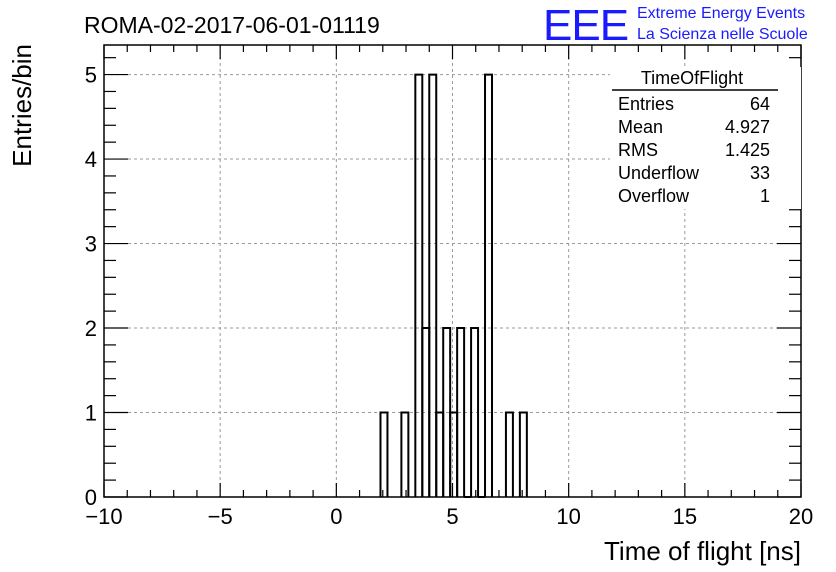 This screenshot has height=572, width=836. I want to click on x-tick-labels: −10 −5 0 5 10 15 20, so click(449, 516).